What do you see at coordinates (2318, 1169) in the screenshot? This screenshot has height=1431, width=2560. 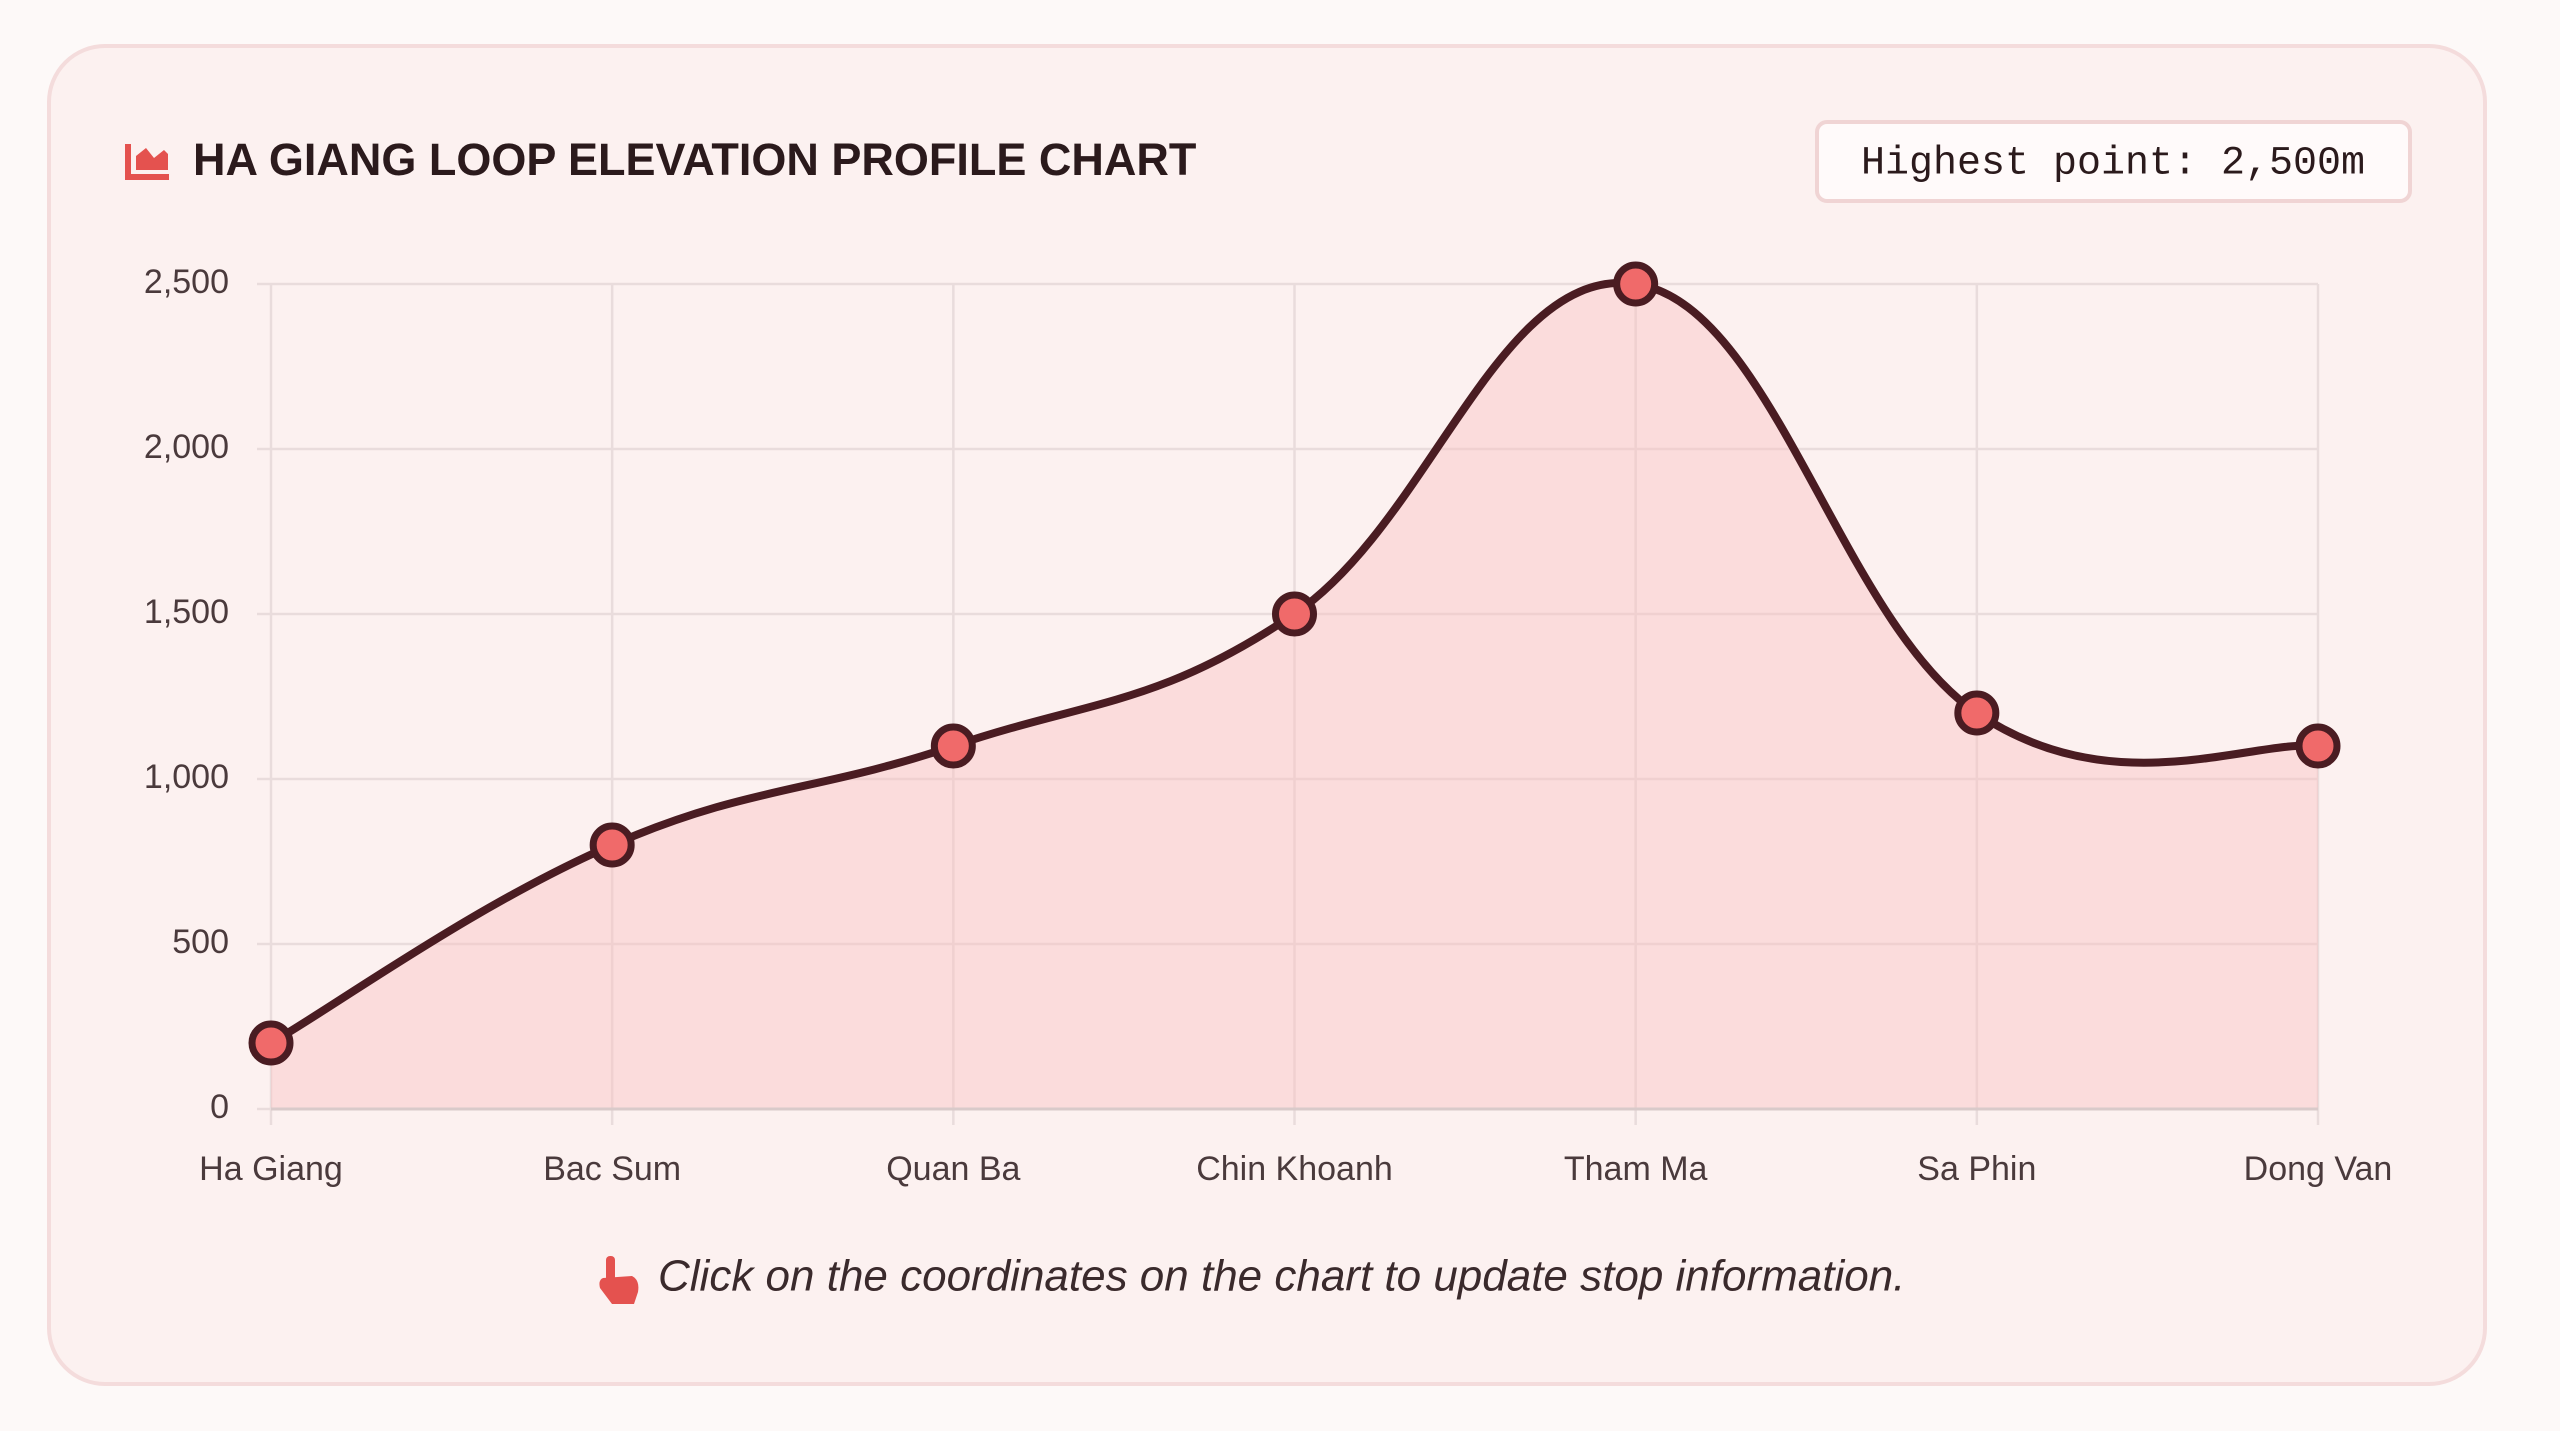 I see `x-tick-label: Dong Van` at bounding box center [2318, 1169].